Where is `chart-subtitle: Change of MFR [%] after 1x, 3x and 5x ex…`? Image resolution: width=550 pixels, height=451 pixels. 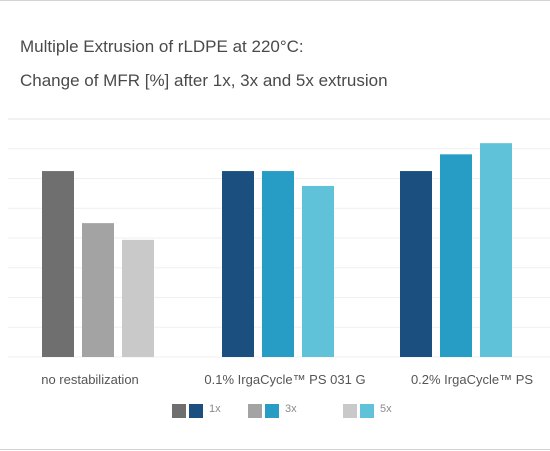 chart-subtitle: Change of MFR [%] after 1x, 3x and 5x ex… is located at coordinates (204, 80).